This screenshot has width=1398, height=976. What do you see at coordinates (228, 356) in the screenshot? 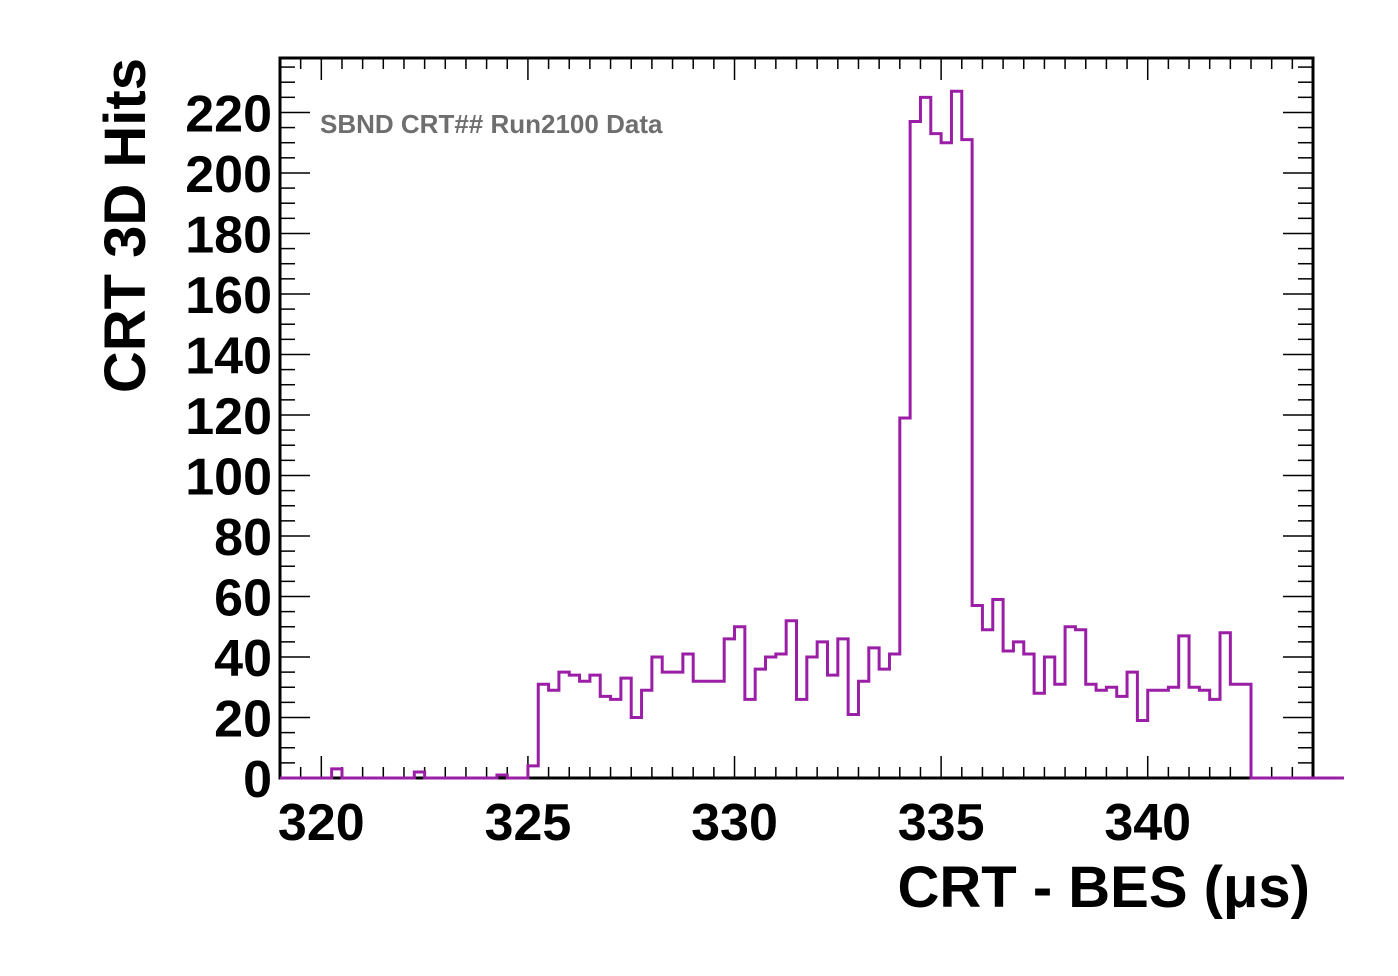
I see `y-tick-label: 140` at bounding box center [228, 356].